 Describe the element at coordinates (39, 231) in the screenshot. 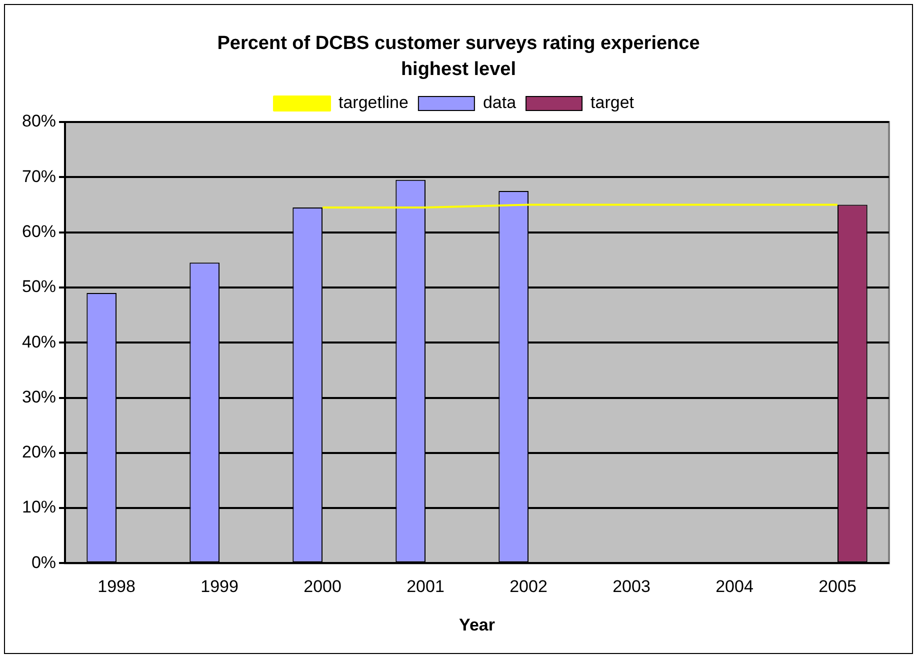

I see `y-tick-label: 60%` at that location.